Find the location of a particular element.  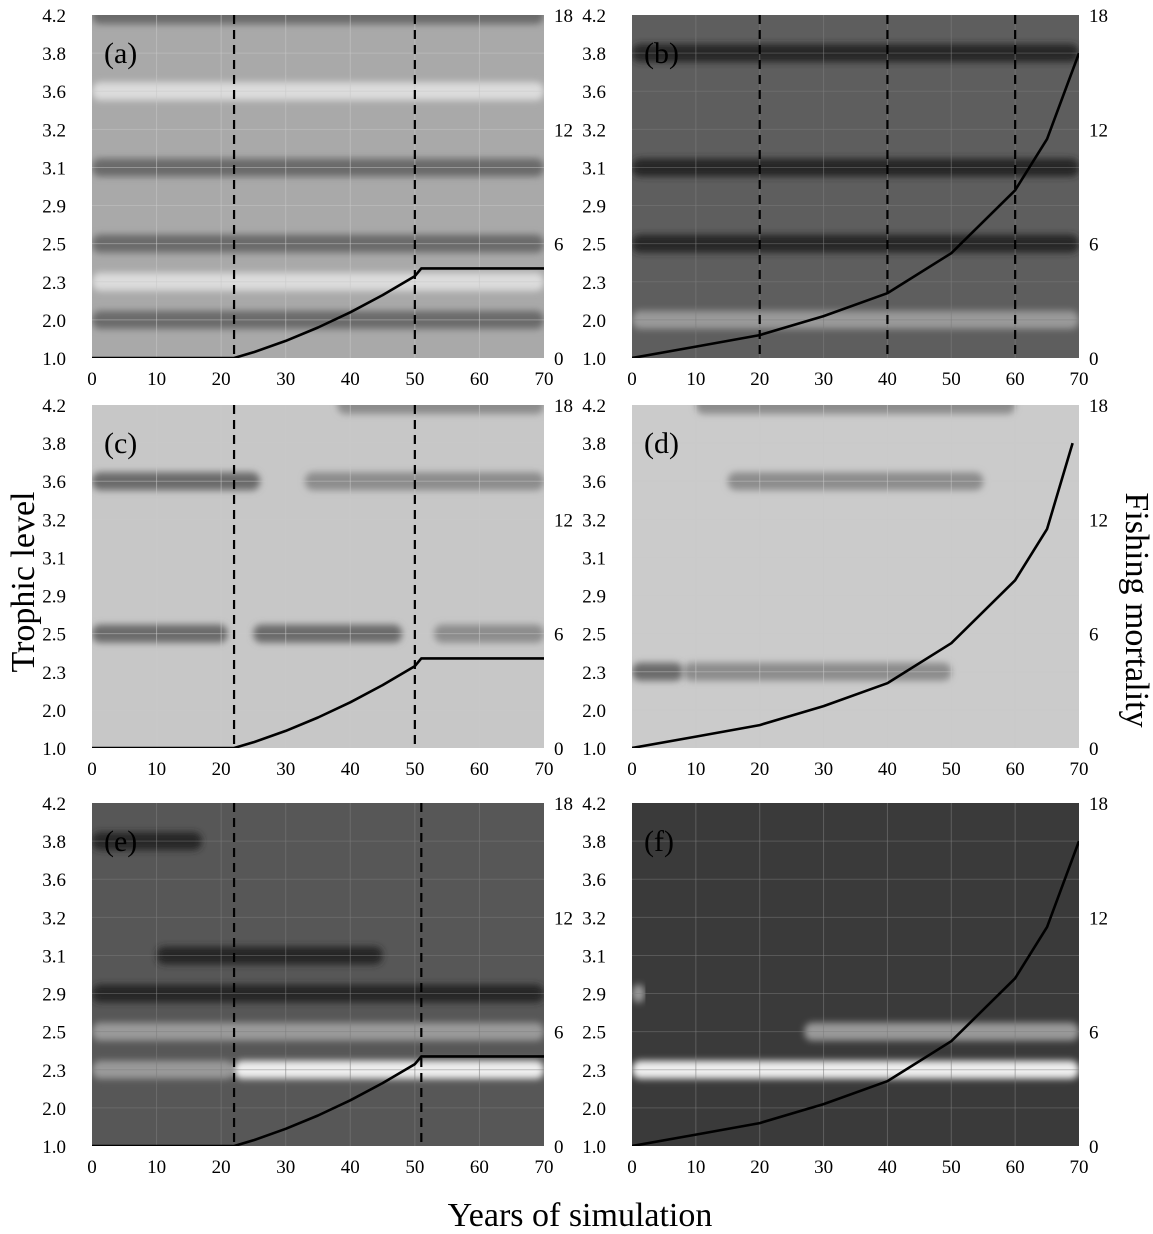

y-axis-title: Trophic level is located at coordinates (23, 581).